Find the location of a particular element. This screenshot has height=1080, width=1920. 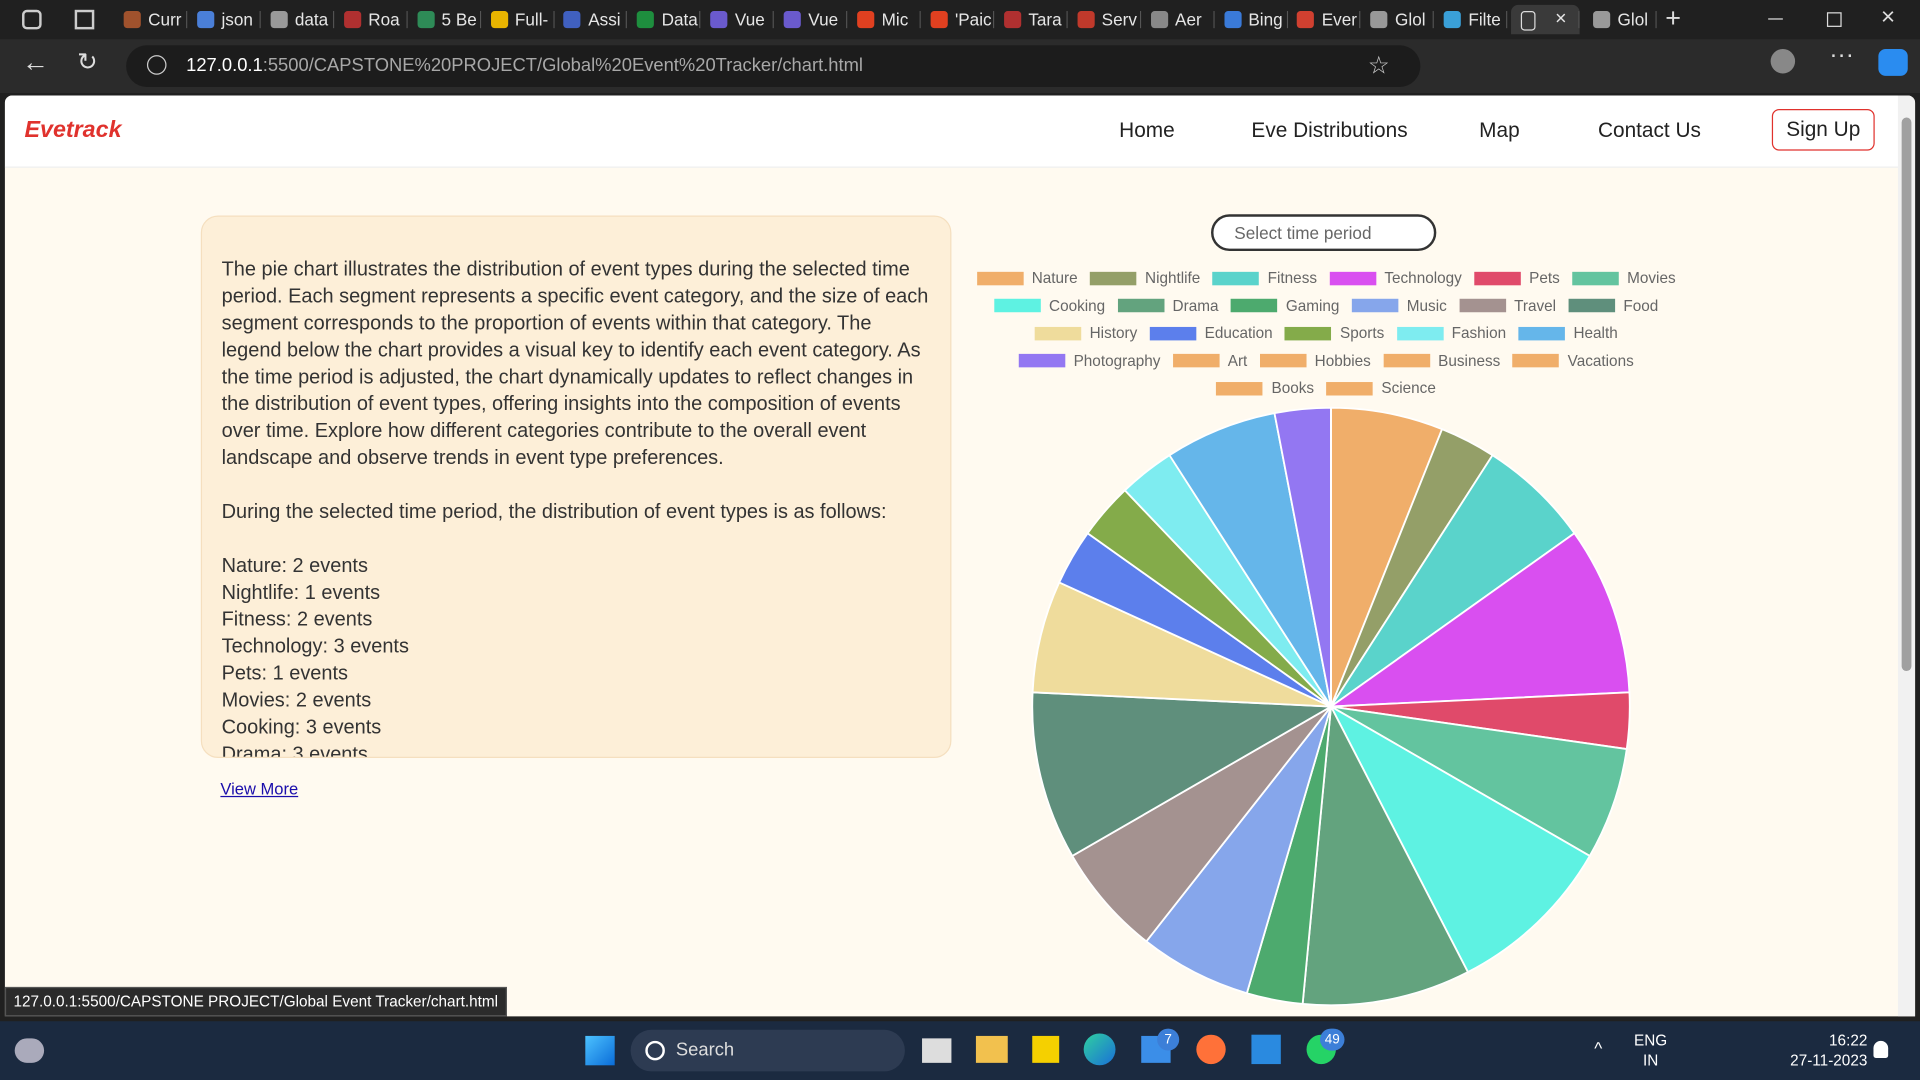

legend-item: Nature is located at coordinates (1027, 278).